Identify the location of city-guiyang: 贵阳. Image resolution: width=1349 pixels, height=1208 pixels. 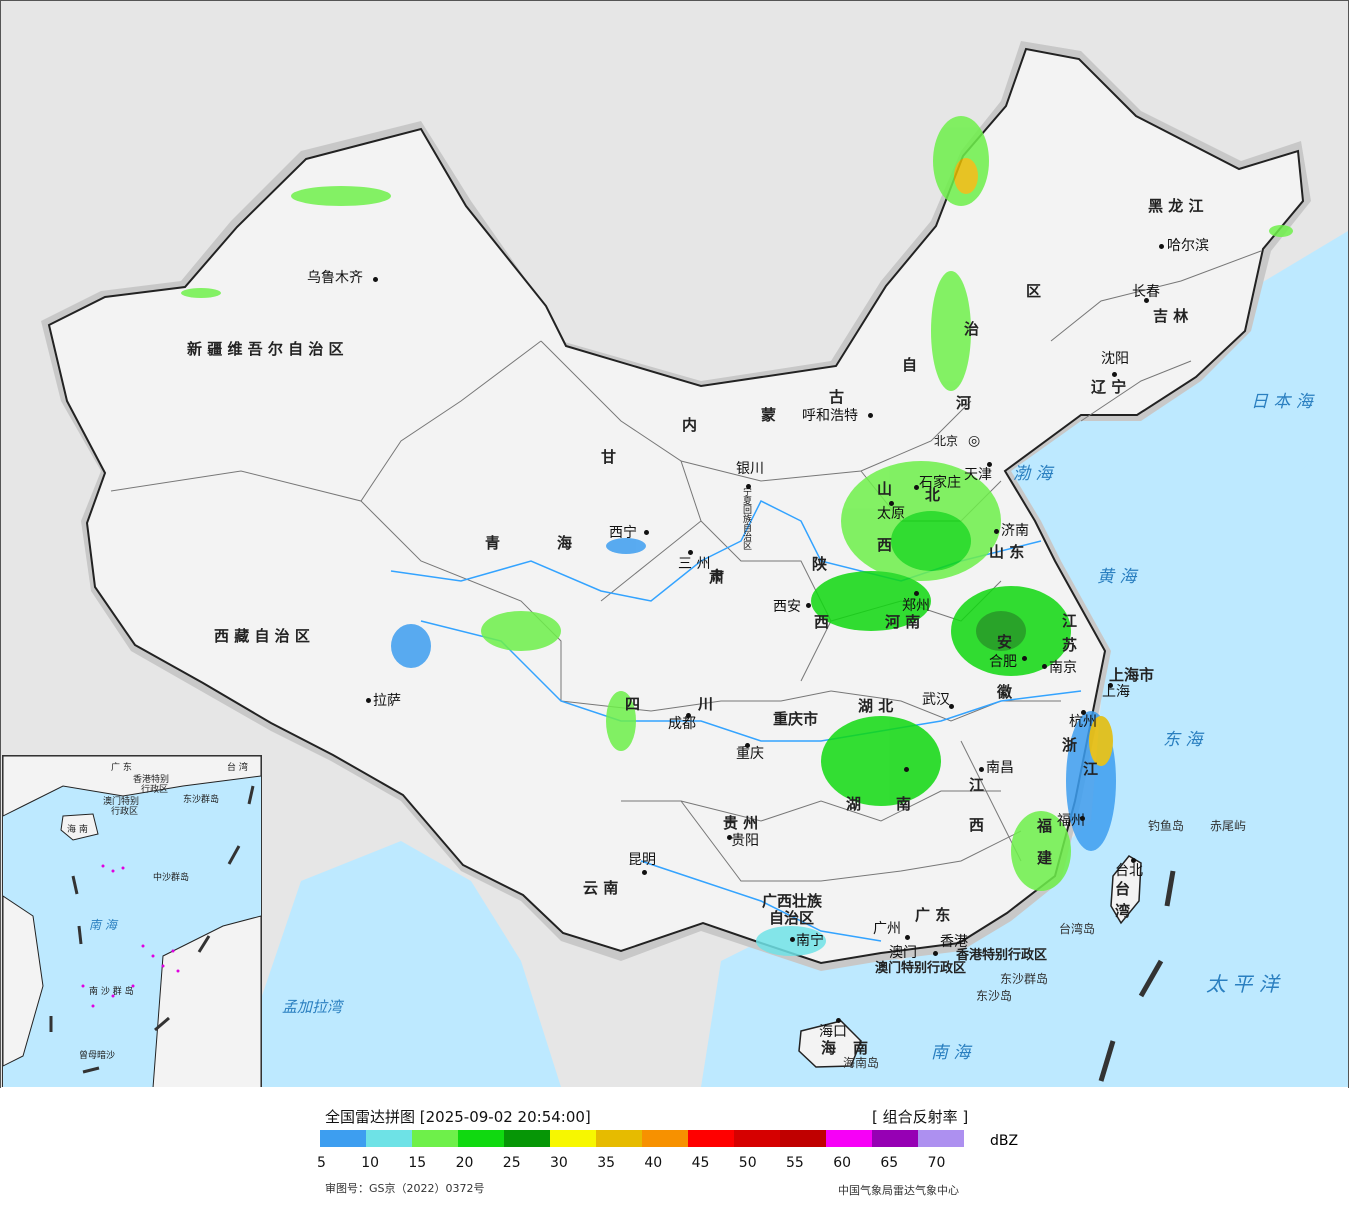
(745, 841).